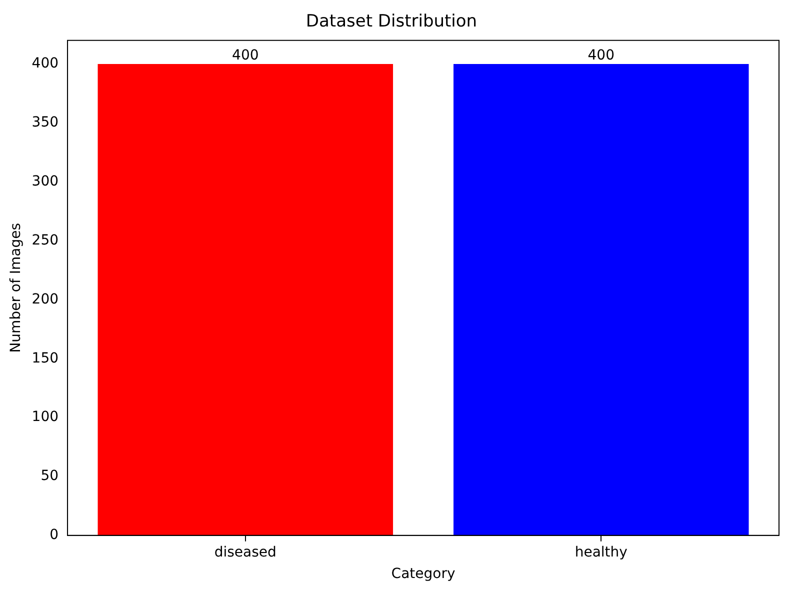 This screenshot has height=589, width=794. What do you see at coordinates (45, 358) in the screenshot?
I see `y-tick-label: 150` at bounding box center [45, 358].